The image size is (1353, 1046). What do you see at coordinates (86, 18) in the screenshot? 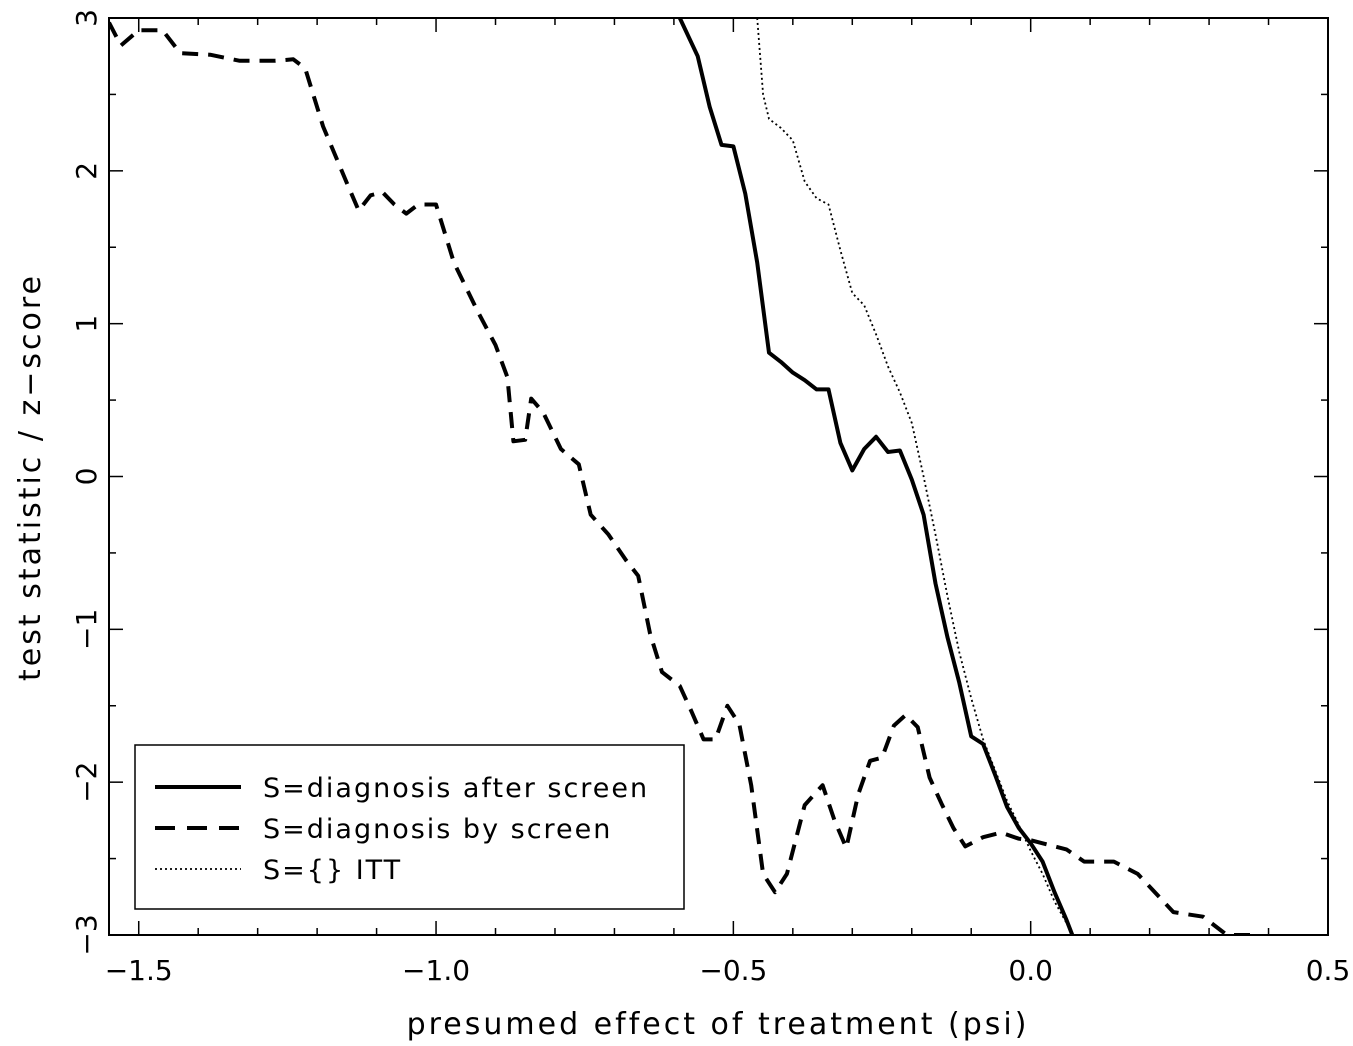
I see `y-tick-label: 3` at bounding box center [86, 18].